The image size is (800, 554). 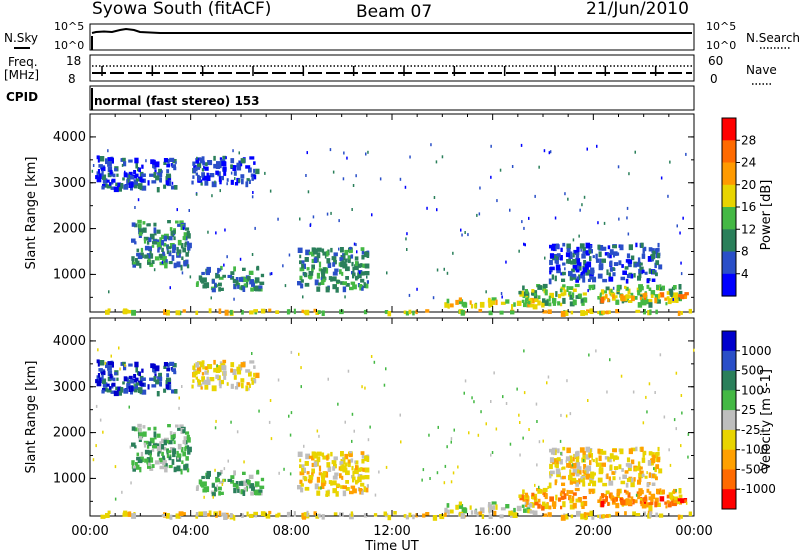 What do you see at coordinates (23, 62) in the screenshot?
I see `freq-label: Freq.` at bounding box center [23, 62].